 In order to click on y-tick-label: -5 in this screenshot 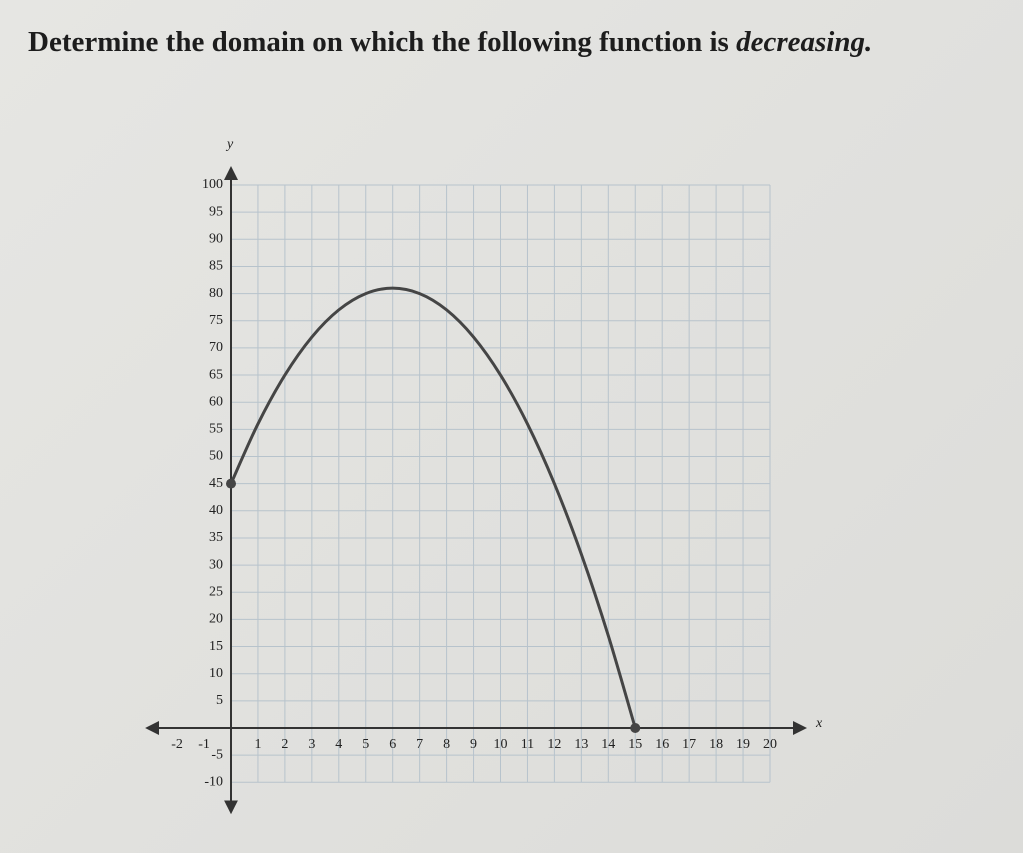, I will do `click(217, 754)`.